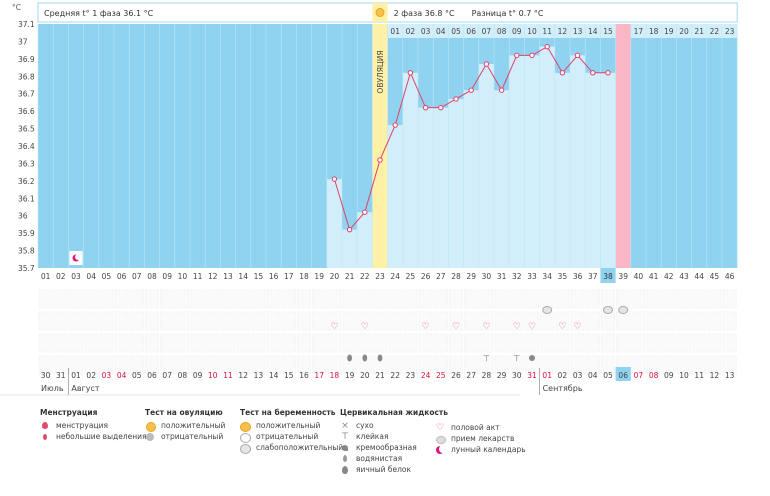  What do you see at coordinates (440, 439) in the screenshot?
I see `pill-icon` at bounding box center [440, 439].